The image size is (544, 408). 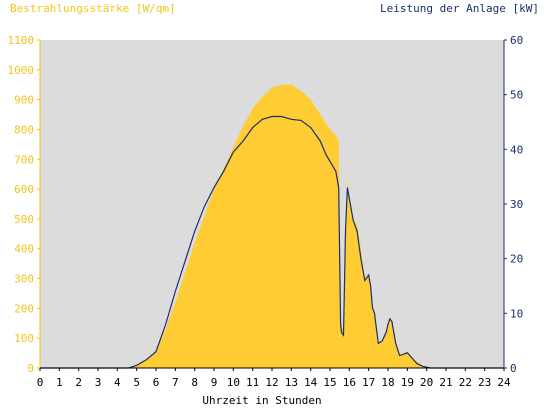 What do you see at coordinates (516, 149) in the screenshot?
I see `y-right-tick-label: 40` at bounding box center [516, 149].